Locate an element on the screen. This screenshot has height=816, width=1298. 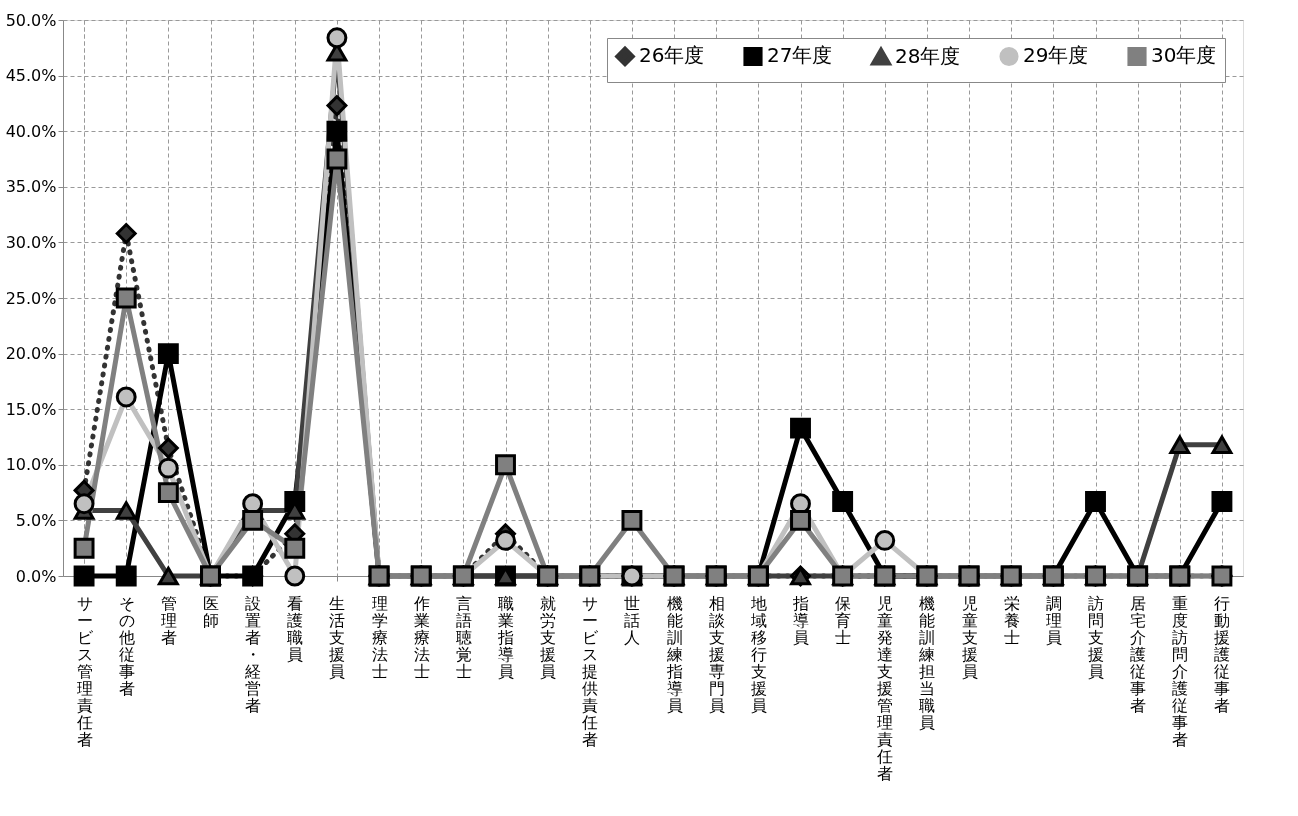
x-tick-label: 看護職員 is located at coordinates (295, 628).